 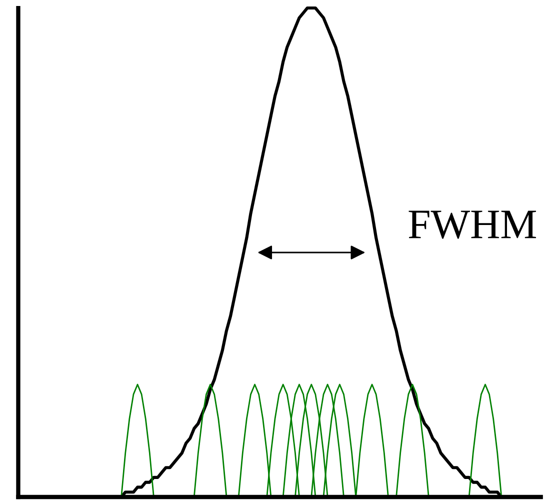 What do you see at coordinates (472, 224) in the screenshot?
I see `annotation: FWHM` at bounding box center [472, 224].